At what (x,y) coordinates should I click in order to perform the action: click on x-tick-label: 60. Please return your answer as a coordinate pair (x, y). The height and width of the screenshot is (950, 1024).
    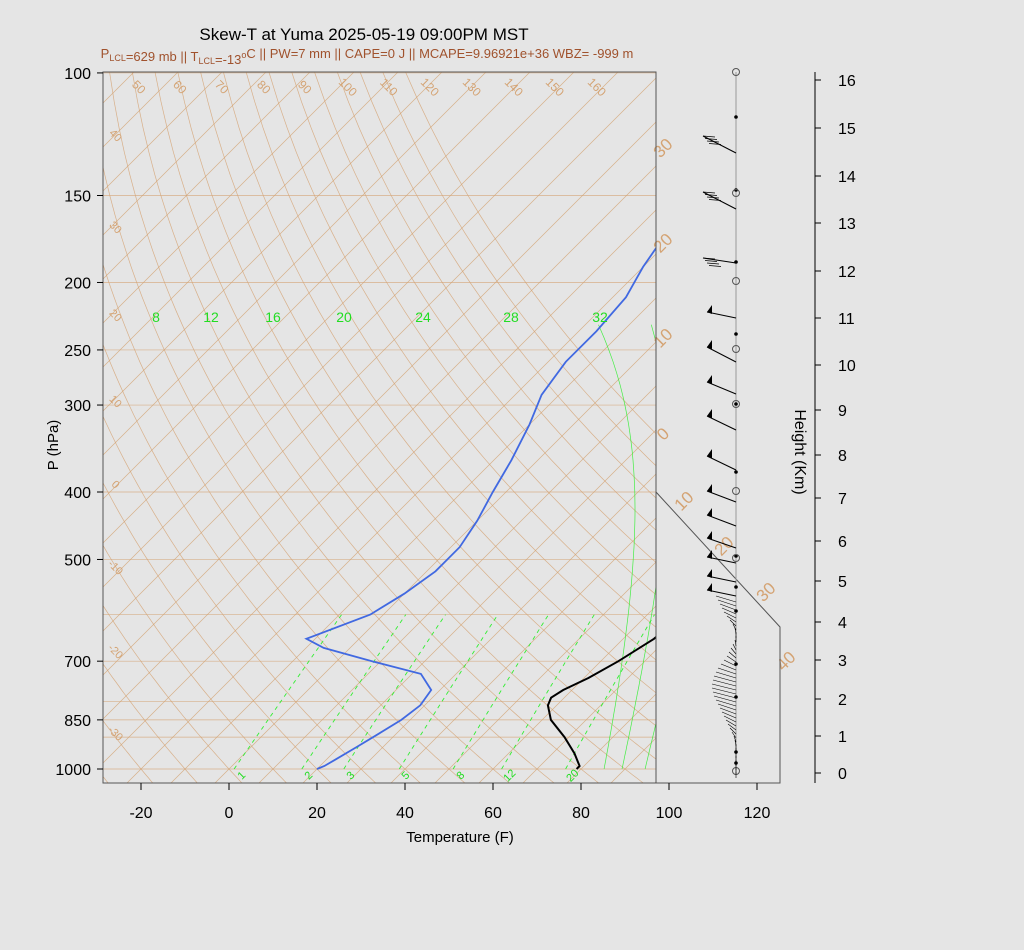
    Looking at the image, I should click on (493, 813).